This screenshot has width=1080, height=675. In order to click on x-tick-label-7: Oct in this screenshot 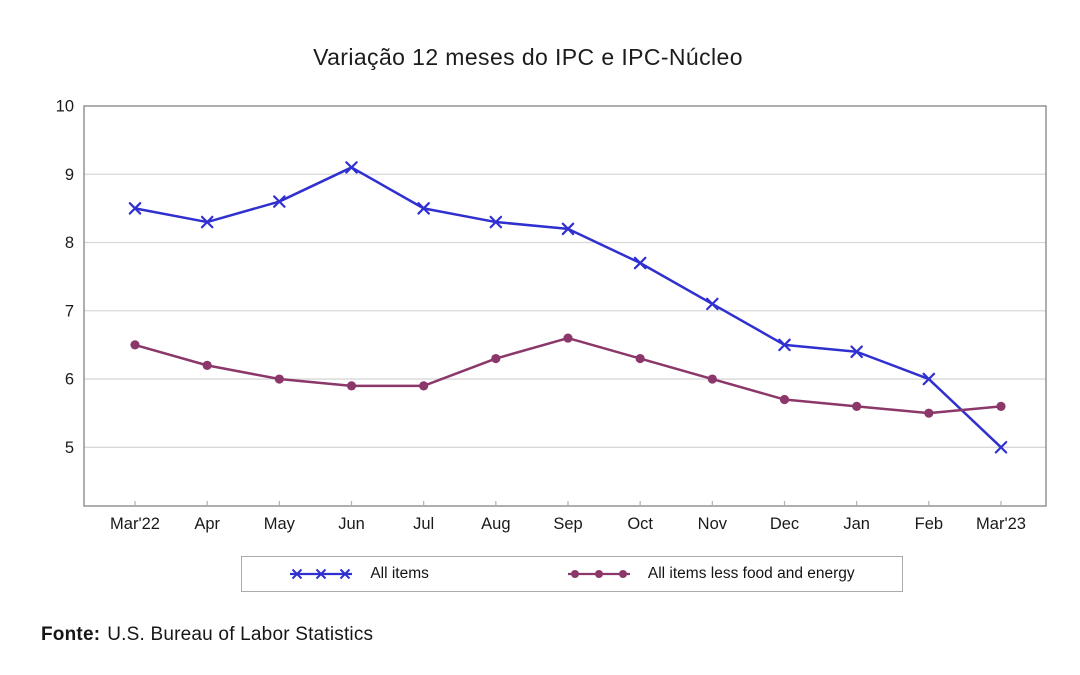, I will do `click(640, 524)`.